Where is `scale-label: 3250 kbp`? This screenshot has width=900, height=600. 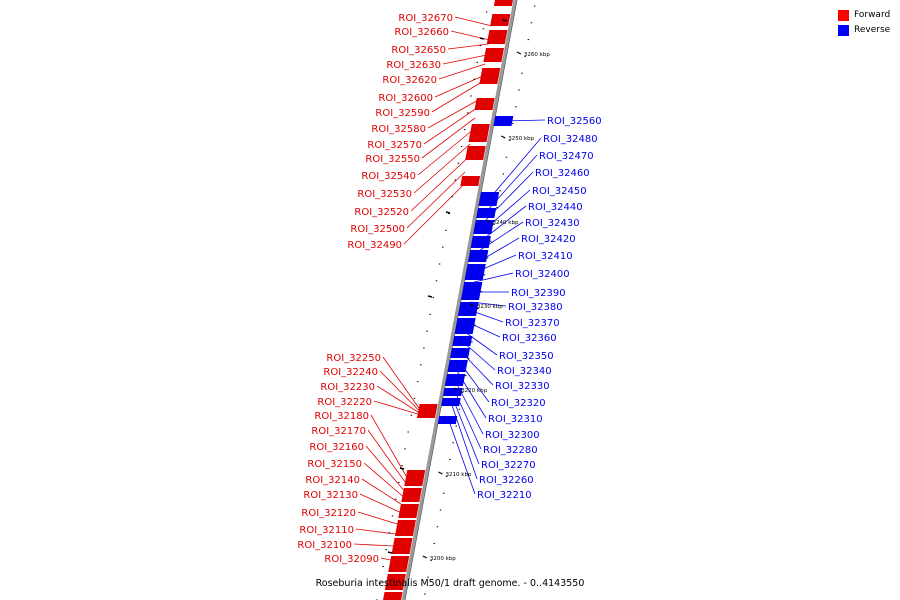 scale-label: 3250 kbp is located at coordinates (521, 139).